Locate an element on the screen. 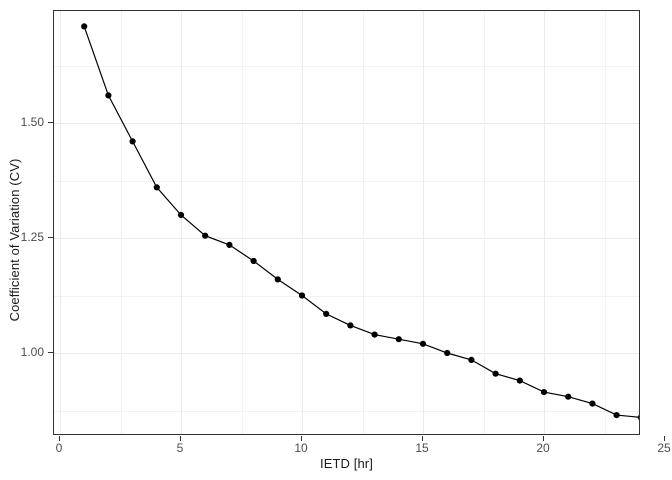  y-axis-tick-label: 1.00 is located at coordinates (32, 352).